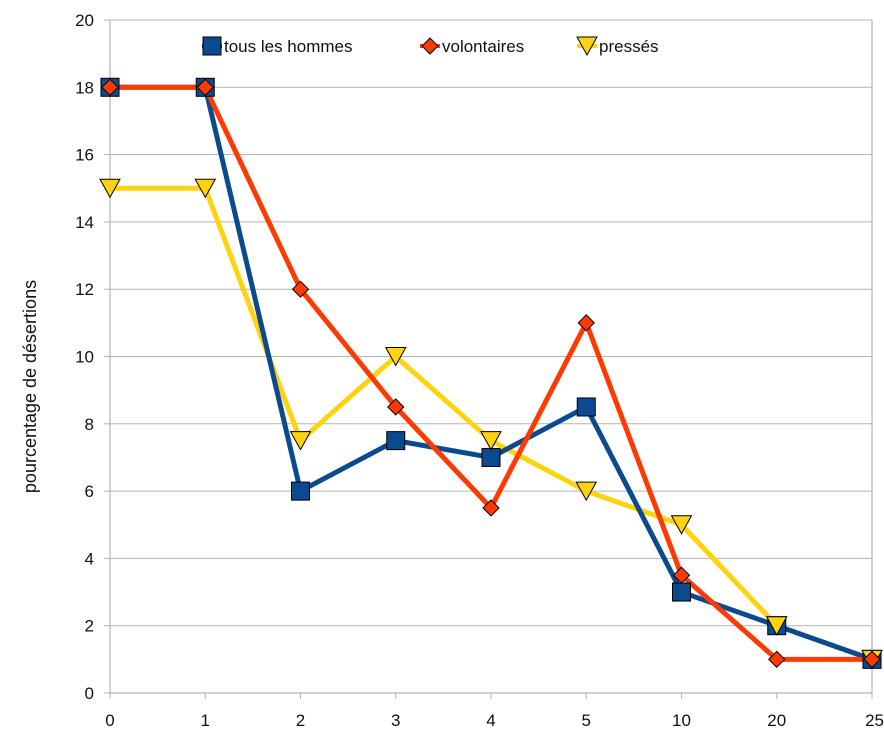  What do you see at coordinates (84, 289) in the screenshot?
I see `y-tick-label: 12` at bounding box center [84, 289].